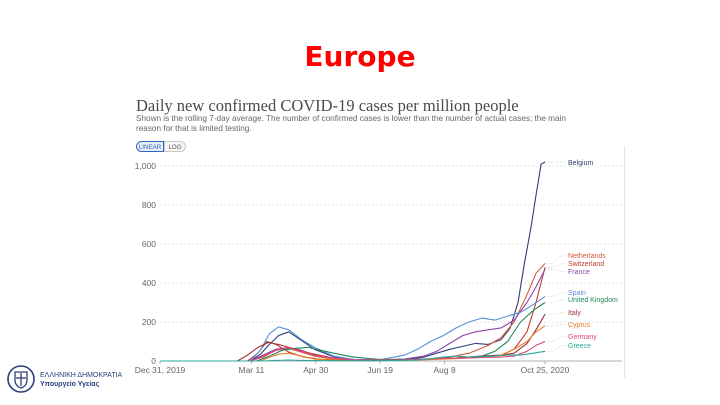 This screenshot has width=720, height=405. What do you see at coordinates (579, 325) in the screenshot?
I see `legend-label: Cyprus` at bounding box center [579, 325].